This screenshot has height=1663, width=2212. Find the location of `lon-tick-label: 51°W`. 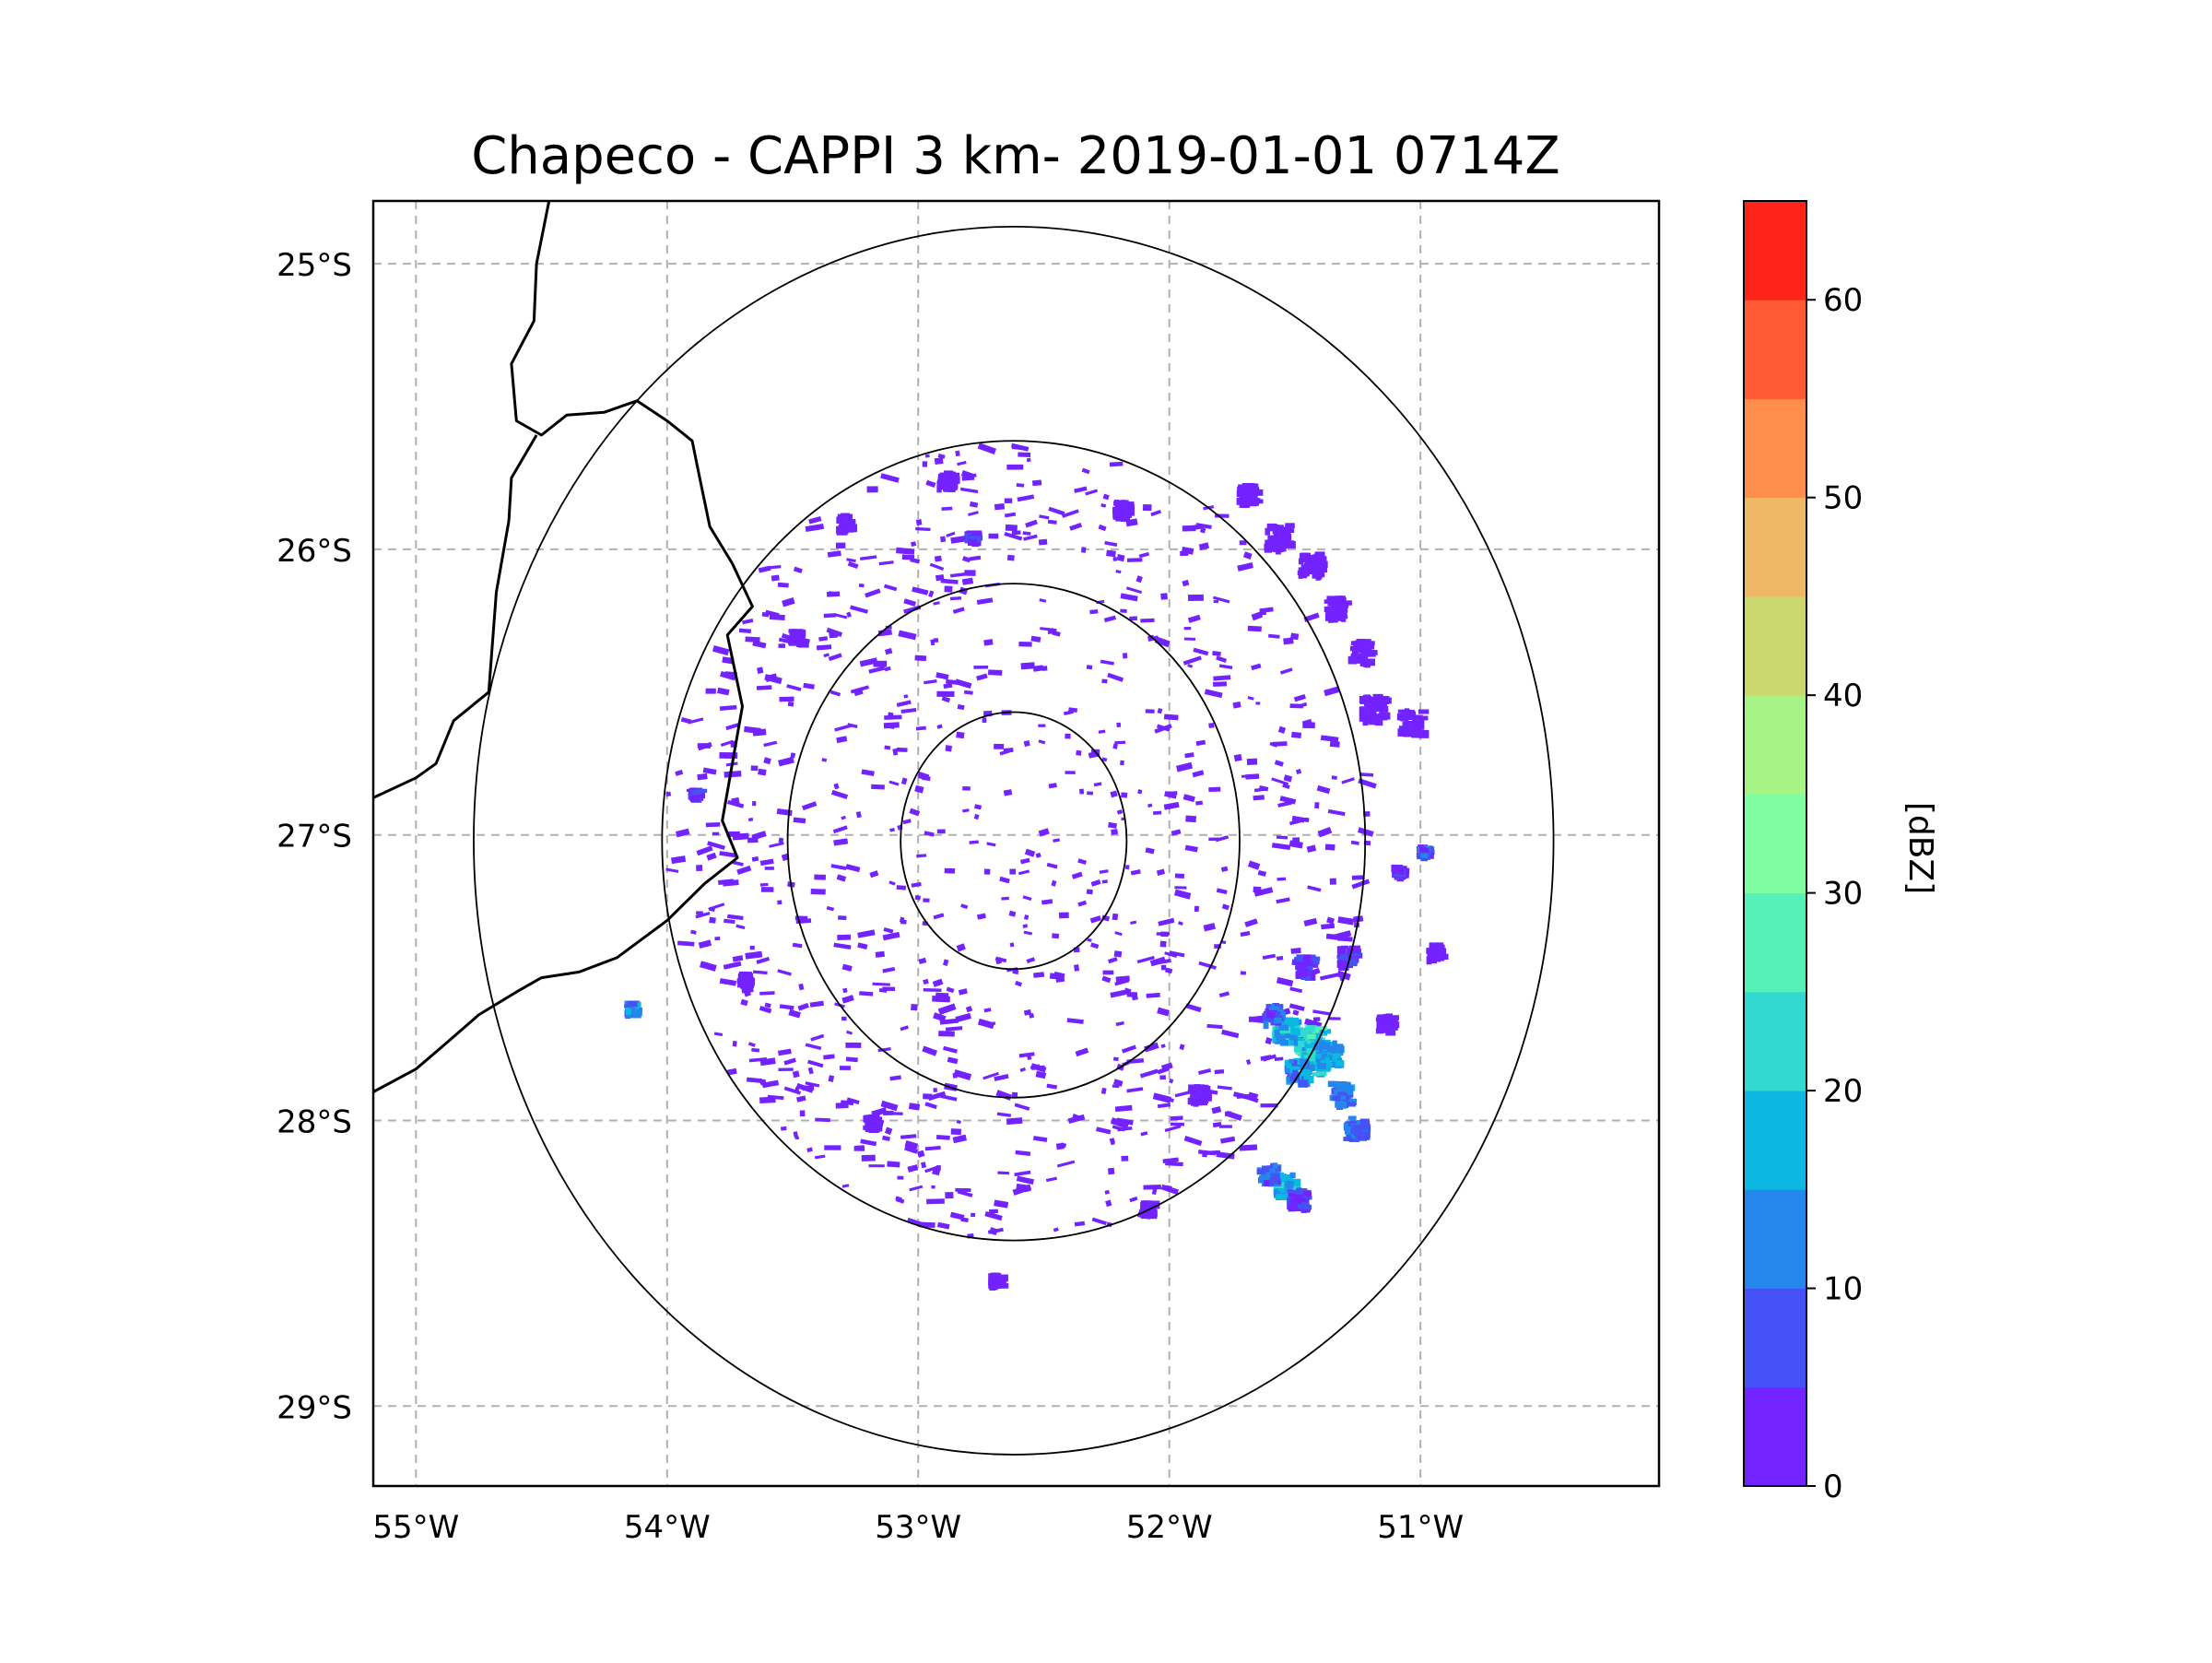

lon-tick-label: 51°W is located at coordinates (1420, 1527).